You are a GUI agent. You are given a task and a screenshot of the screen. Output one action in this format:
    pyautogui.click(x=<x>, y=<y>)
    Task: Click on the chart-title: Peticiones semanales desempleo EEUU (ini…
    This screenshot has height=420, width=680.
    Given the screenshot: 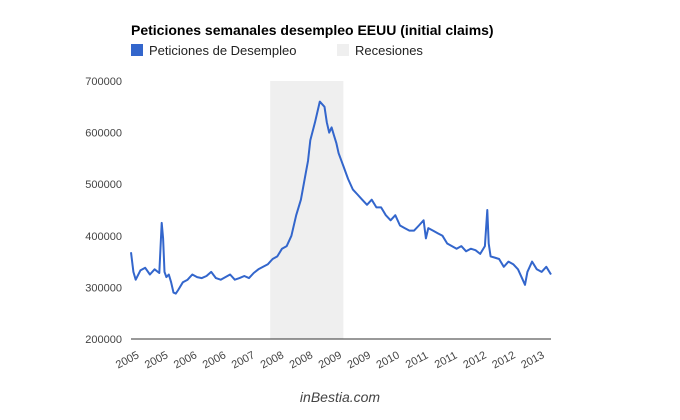 What is the action you would take?
    pyautogui.click(x=312, y=30)
    